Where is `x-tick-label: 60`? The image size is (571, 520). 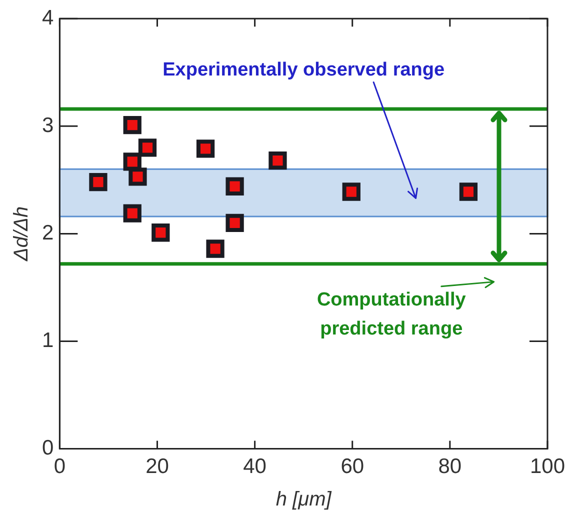
x-tick-label: 60 is located at coordinates (352, 466).